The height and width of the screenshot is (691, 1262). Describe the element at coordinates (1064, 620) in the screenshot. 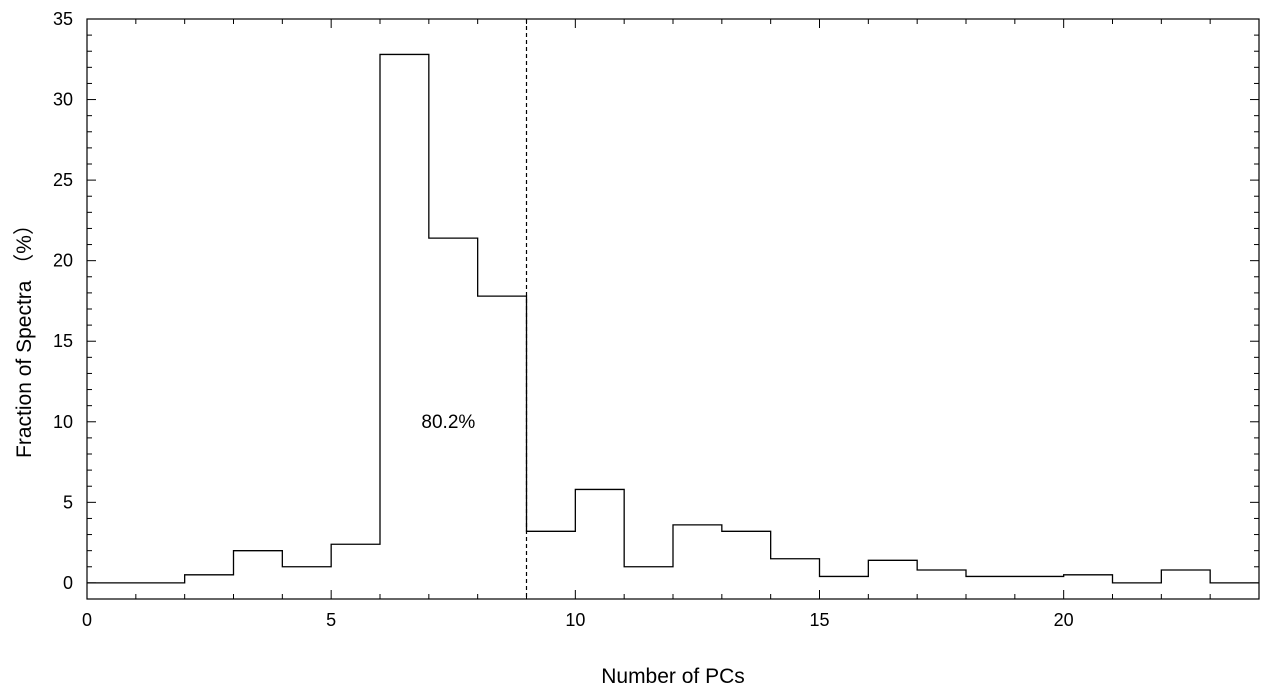

I see `x-tick-label: 20` at that location.